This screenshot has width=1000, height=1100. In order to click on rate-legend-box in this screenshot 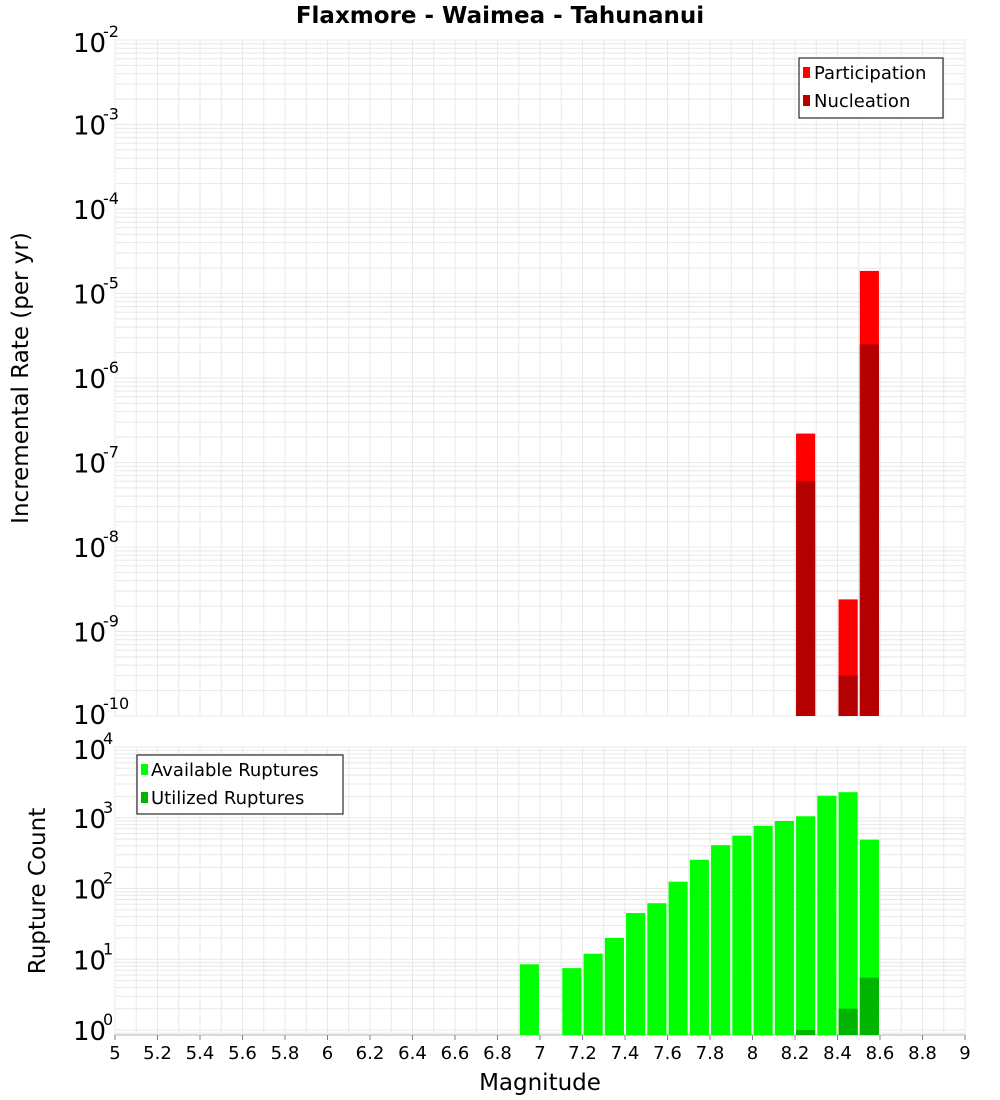, I will do `click(871, 88)`.